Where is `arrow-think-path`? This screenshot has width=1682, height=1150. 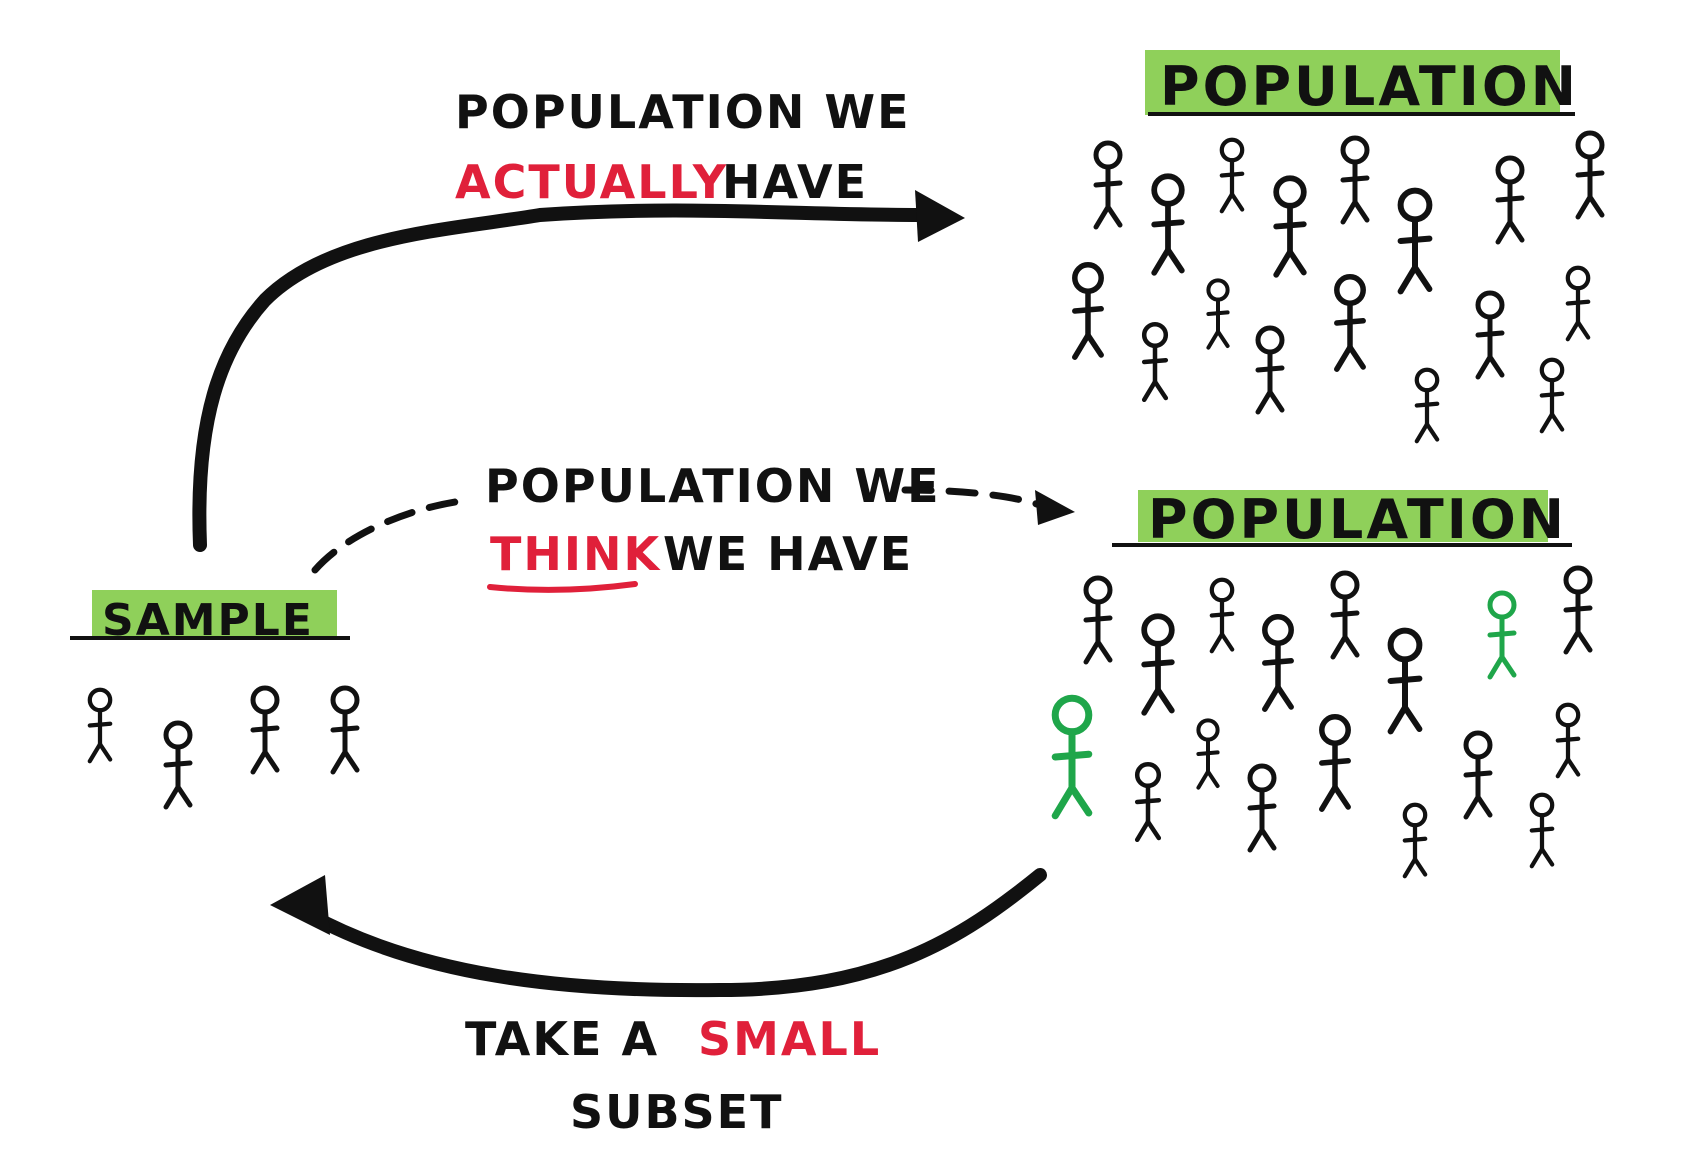
arrow-think-path is located at coordinates (677, 530).